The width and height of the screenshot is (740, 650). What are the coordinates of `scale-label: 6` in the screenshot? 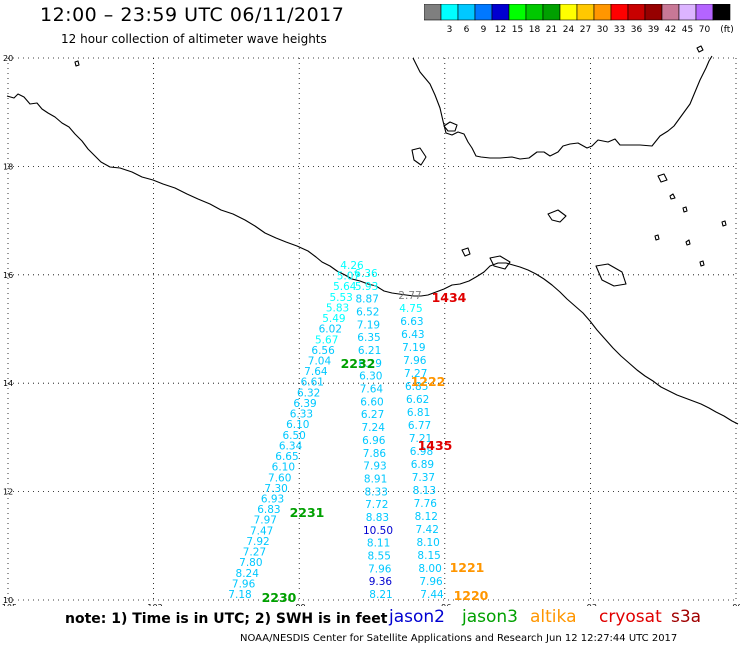 It's located at (467, 30).